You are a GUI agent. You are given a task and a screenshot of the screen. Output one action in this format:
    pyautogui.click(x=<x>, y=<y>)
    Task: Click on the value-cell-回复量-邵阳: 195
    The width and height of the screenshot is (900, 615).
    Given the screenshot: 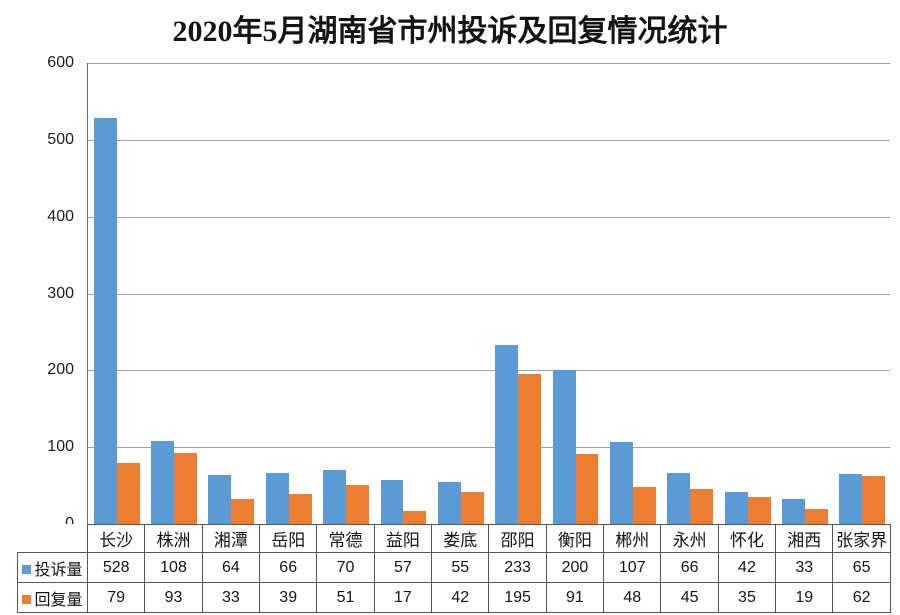 What is the action you would take?
    pyautogui.click(x=517, y=597)
    